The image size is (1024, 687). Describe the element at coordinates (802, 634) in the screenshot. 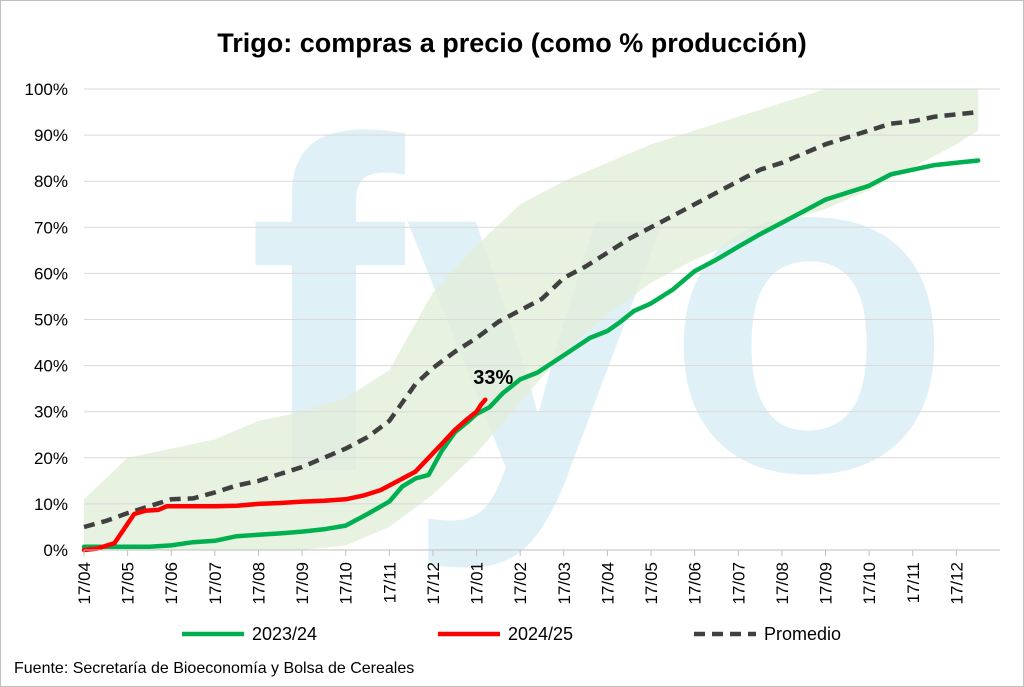

I see `legend-label: Promedio` at that location.